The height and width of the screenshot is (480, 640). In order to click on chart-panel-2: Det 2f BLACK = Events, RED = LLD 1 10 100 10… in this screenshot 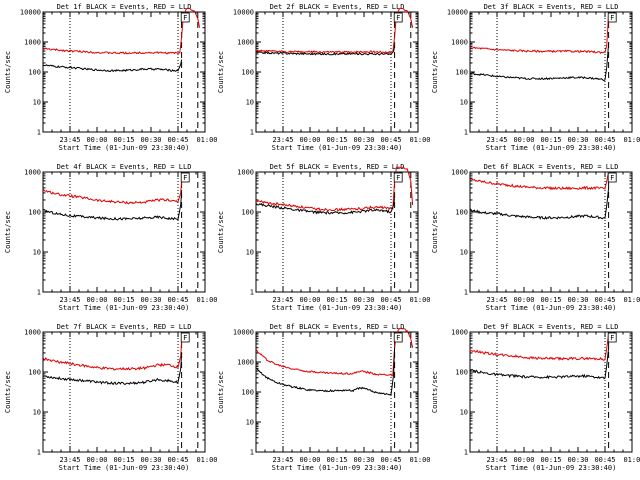, I will do `click(324, 77)`.